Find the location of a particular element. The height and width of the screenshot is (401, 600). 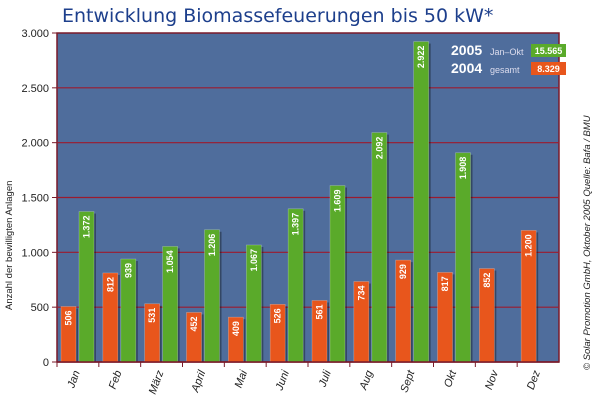

x-tick-label: Juli is located at coordinates (324, 378).